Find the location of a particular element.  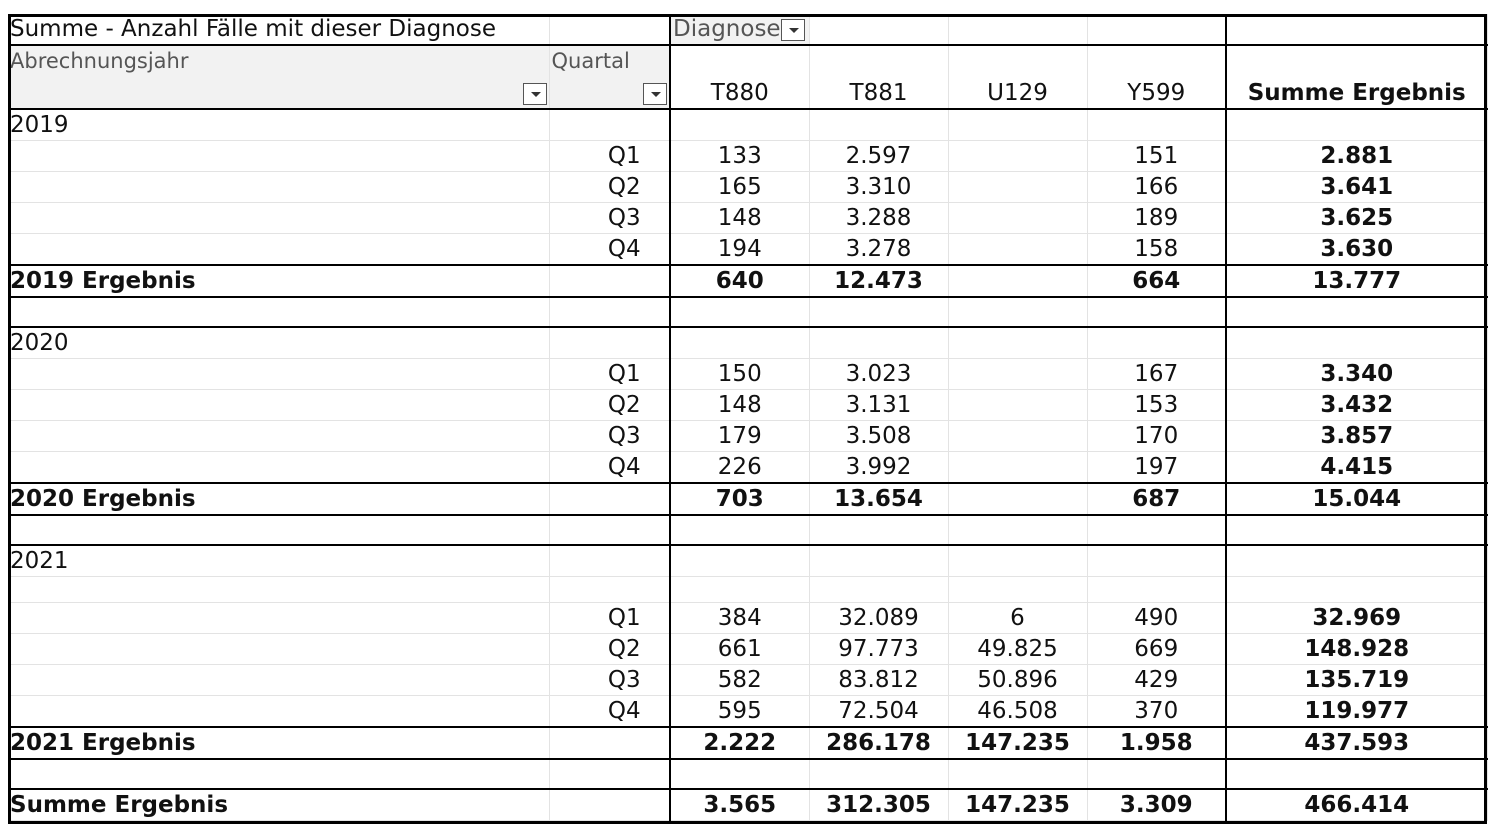

subtotal-total-cell: 437.593 is located at coordinates (1356, 743).